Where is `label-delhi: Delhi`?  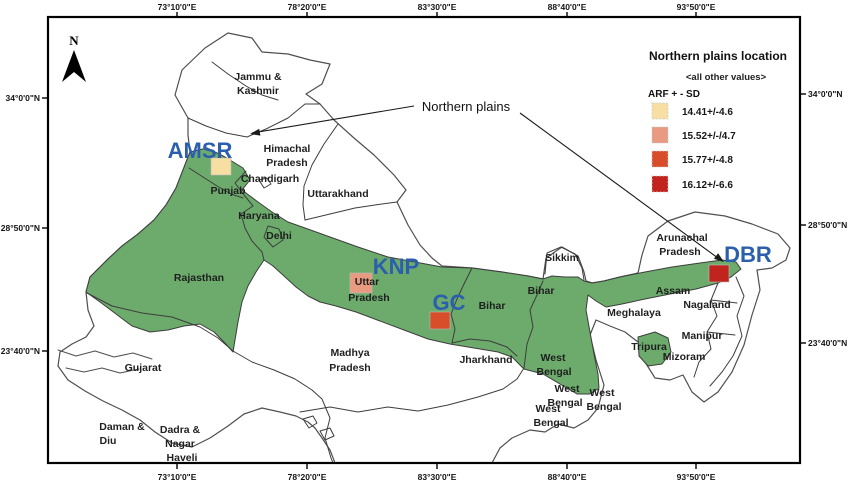 label-delhi: Delhi is located at coordinates (279, 236).